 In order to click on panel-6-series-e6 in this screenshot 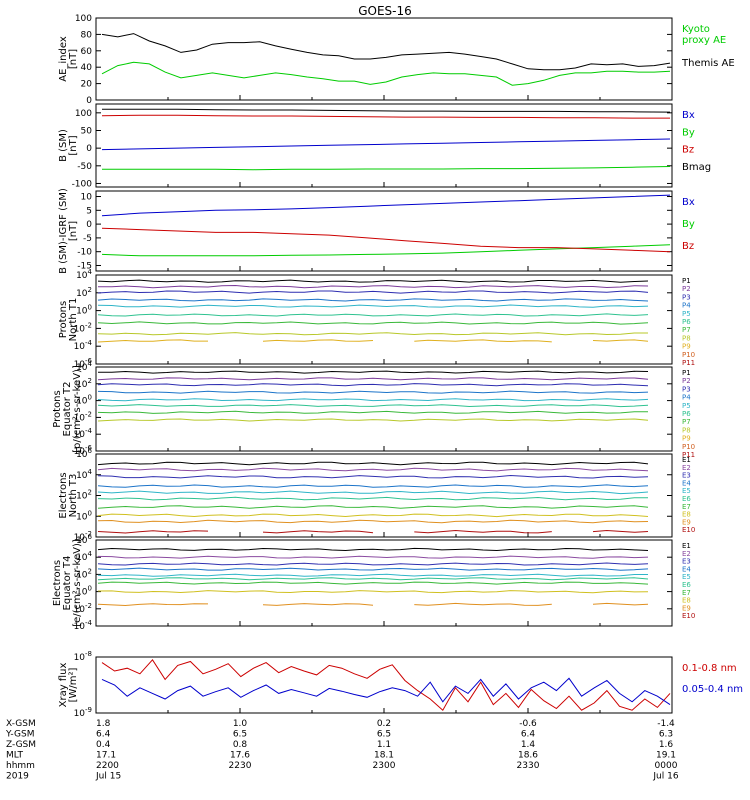, I will do `click(373, 579)`.